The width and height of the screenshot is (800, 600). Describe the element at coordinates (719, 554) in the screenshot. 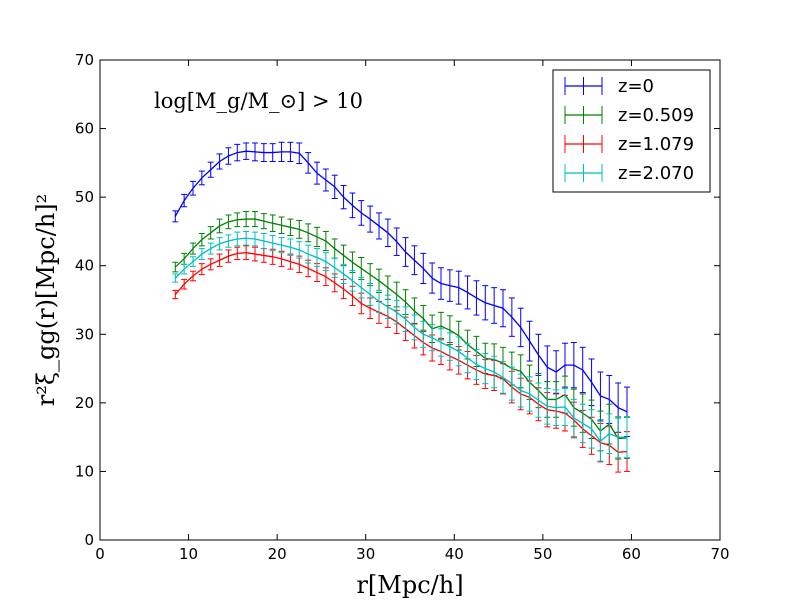

I see `x-tick-label: 70` at that location.